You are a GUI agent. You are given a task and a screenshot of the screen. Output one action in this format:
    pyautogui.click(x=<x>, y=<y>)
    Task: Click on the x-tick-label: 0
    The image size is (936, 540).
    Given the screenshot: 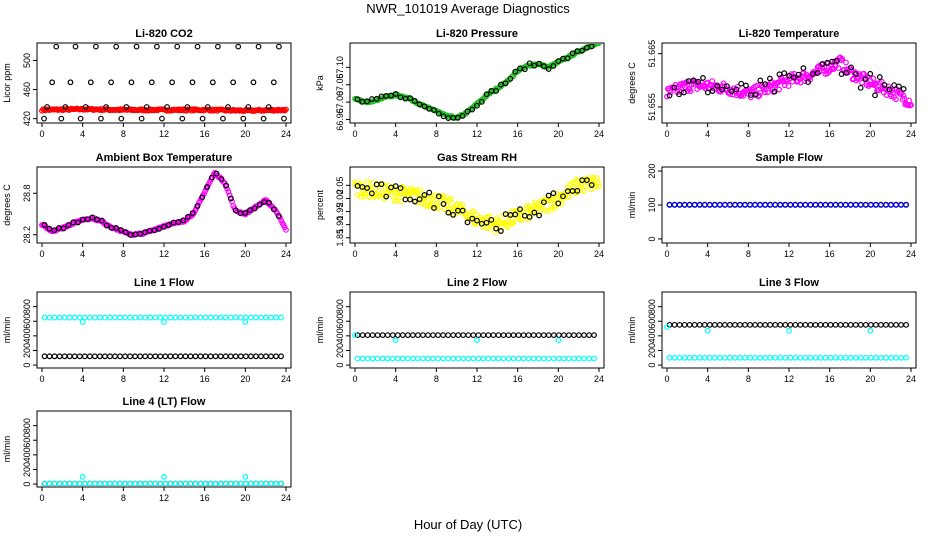 What is the action you would take?
    pyautogui.click(x=354, y=134)
    